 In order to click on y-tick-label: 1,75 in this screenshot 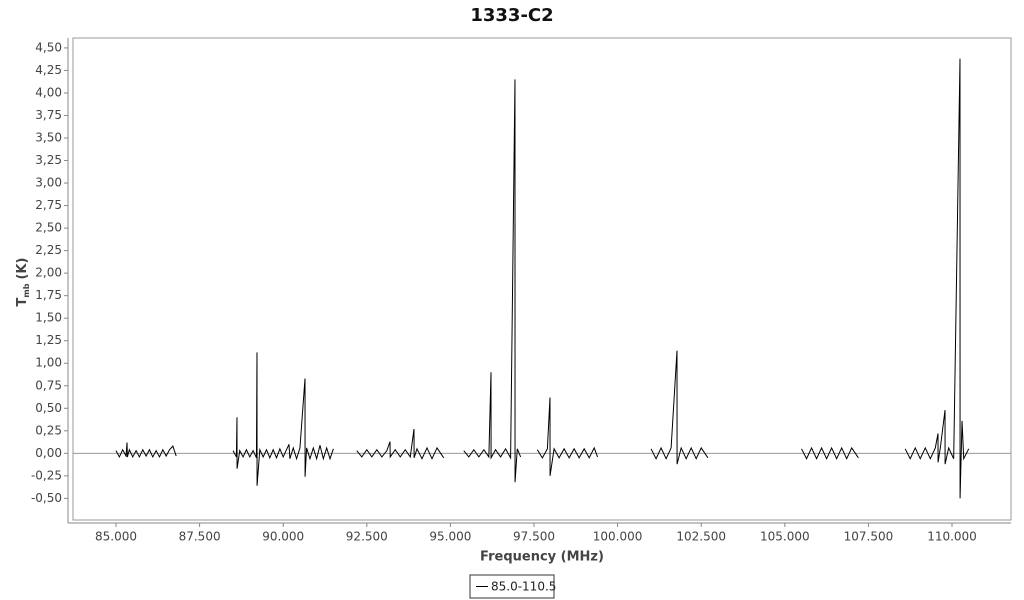, I will do `click(48, 295)`.